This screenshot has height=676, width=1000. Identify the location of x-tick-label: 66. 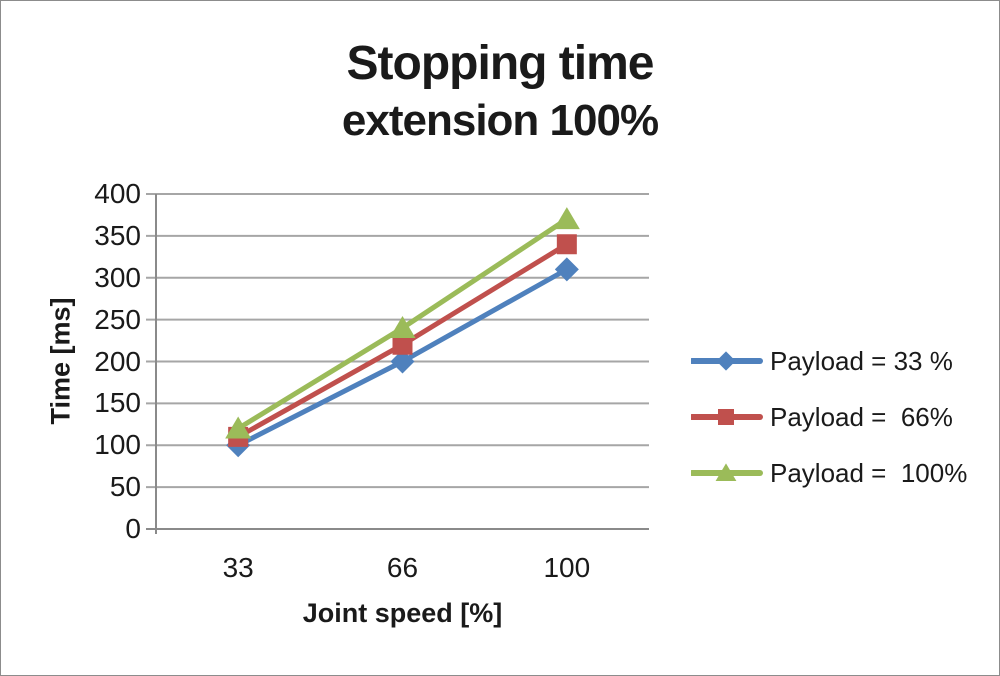
(402, 567).